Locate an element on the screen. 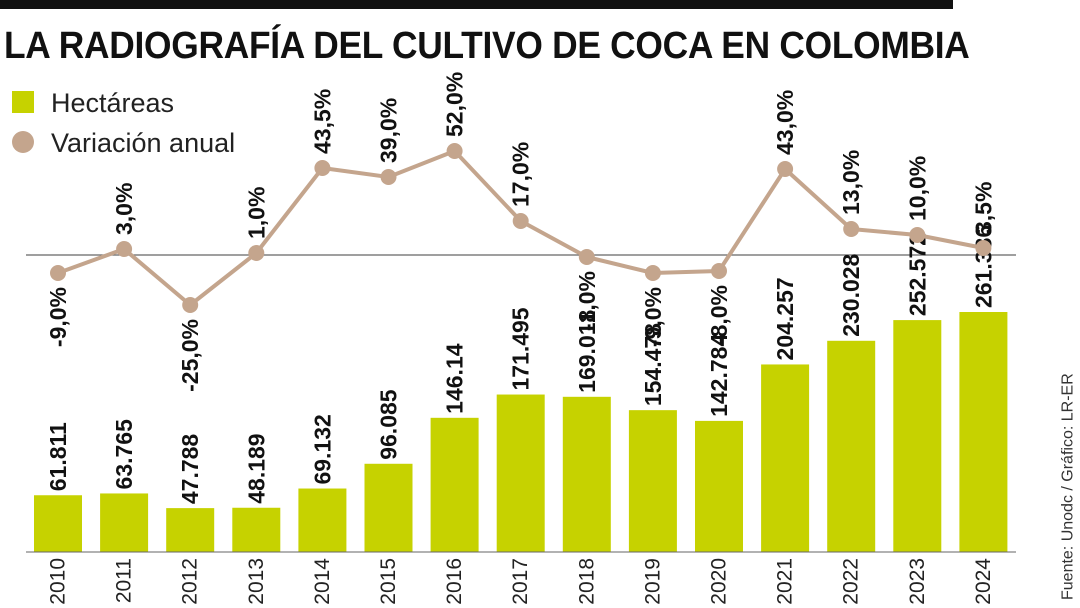 Image resolution: width=1080 pixels, height=608 pixels. bar-value-label: 61.811 is located at coordinates (58, 456).